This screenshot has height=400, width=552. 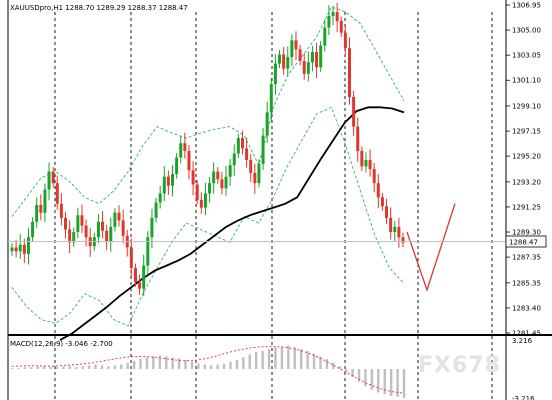 I want to click on macd-tick-label: 3.216, so click(x=522, y=341).